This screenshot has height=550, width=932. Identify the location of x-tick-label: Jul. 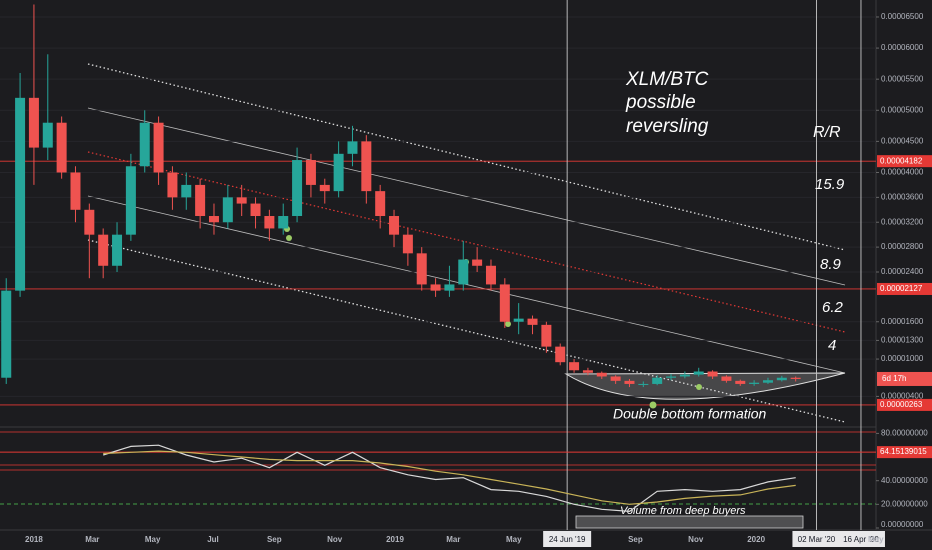
(213, 539).